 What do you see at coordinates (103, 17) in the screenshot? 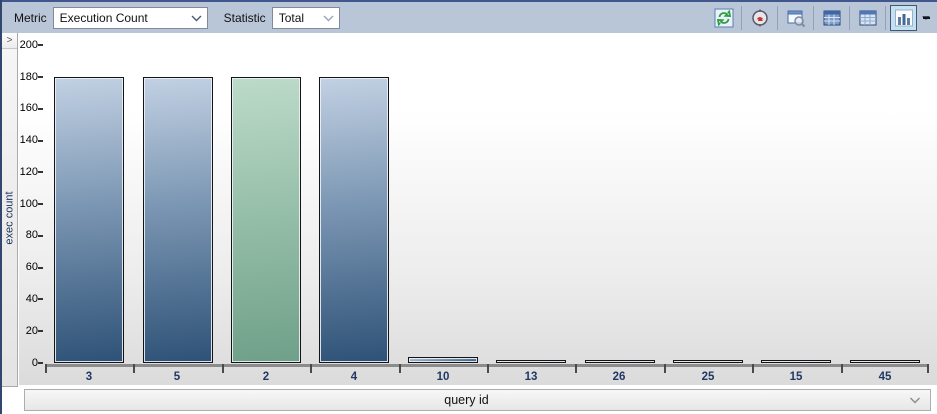
I see `metric-dropdown-value: Execution Count` at bounding box center [103, 17].